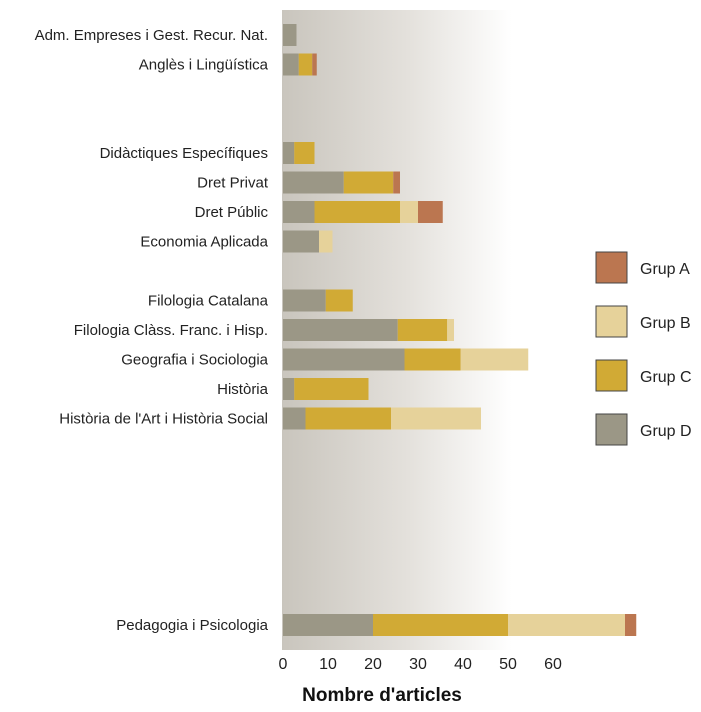 This screenshot has height=712, width=701. Describe the element at coordinates (208, 301) in the screenshot. I see `category-label: Filologia Catalana` at that location.